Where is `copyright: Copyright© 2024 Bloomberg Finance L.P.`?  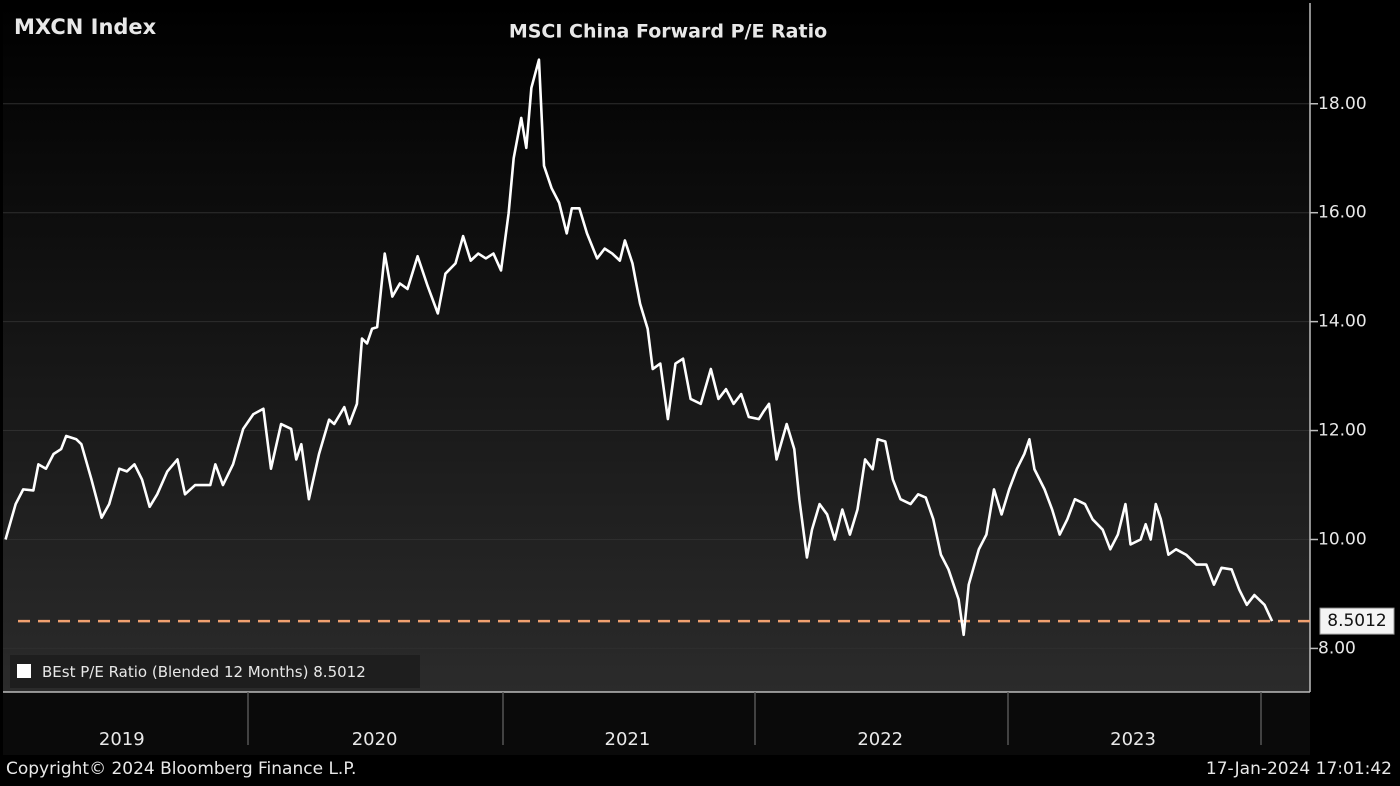 copyright: Copyright© 2024 Bloomberg Finance L.P. is located at coordinates (181, 769).